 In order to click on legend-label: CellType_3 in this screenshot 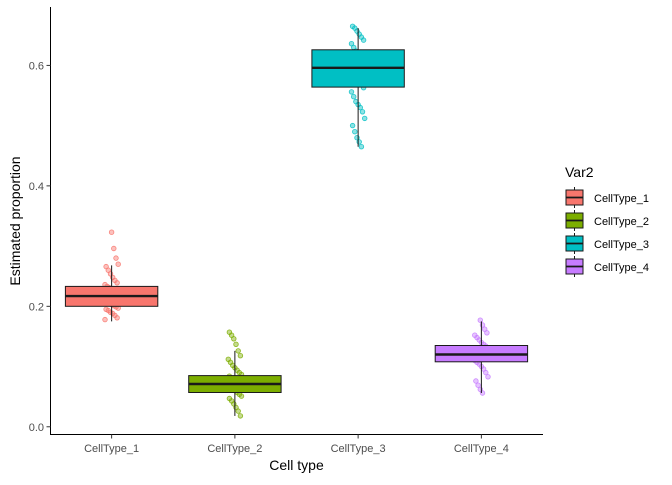, I will do `click(621, 245)`.